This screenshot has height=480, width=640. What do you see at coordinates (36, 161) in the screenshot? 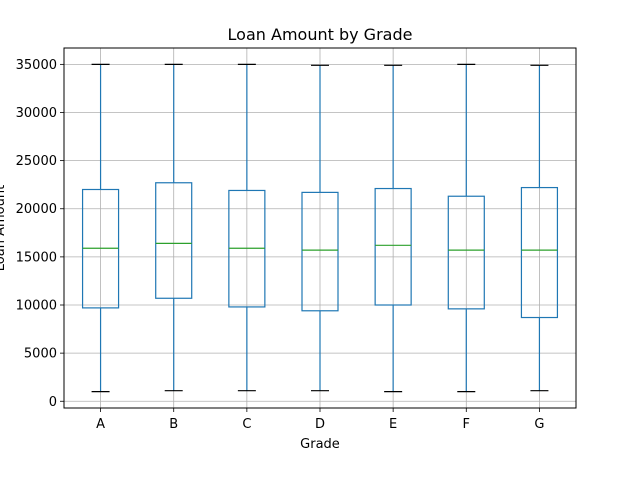
I see `y-tick-label: 25000` at bounding box center [36, 161].